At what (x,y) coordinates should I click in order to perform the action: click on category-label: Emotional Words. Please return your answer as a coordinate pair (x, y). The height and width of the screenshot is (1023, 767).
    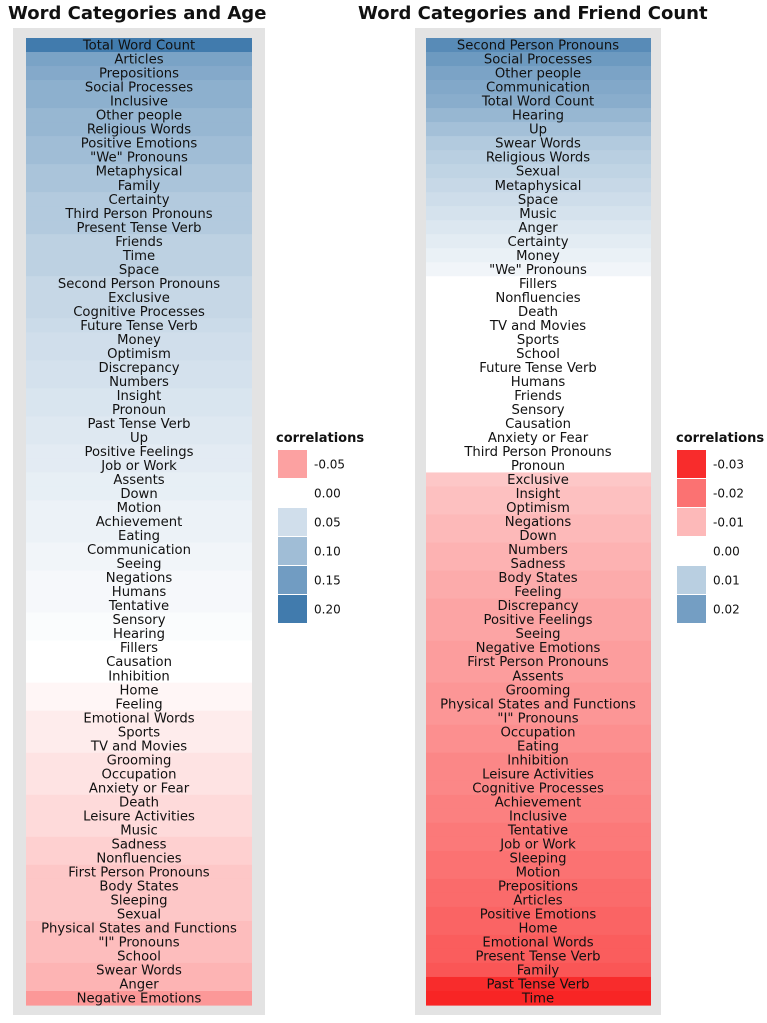
    Looking at the image, I should click on (537, 943).